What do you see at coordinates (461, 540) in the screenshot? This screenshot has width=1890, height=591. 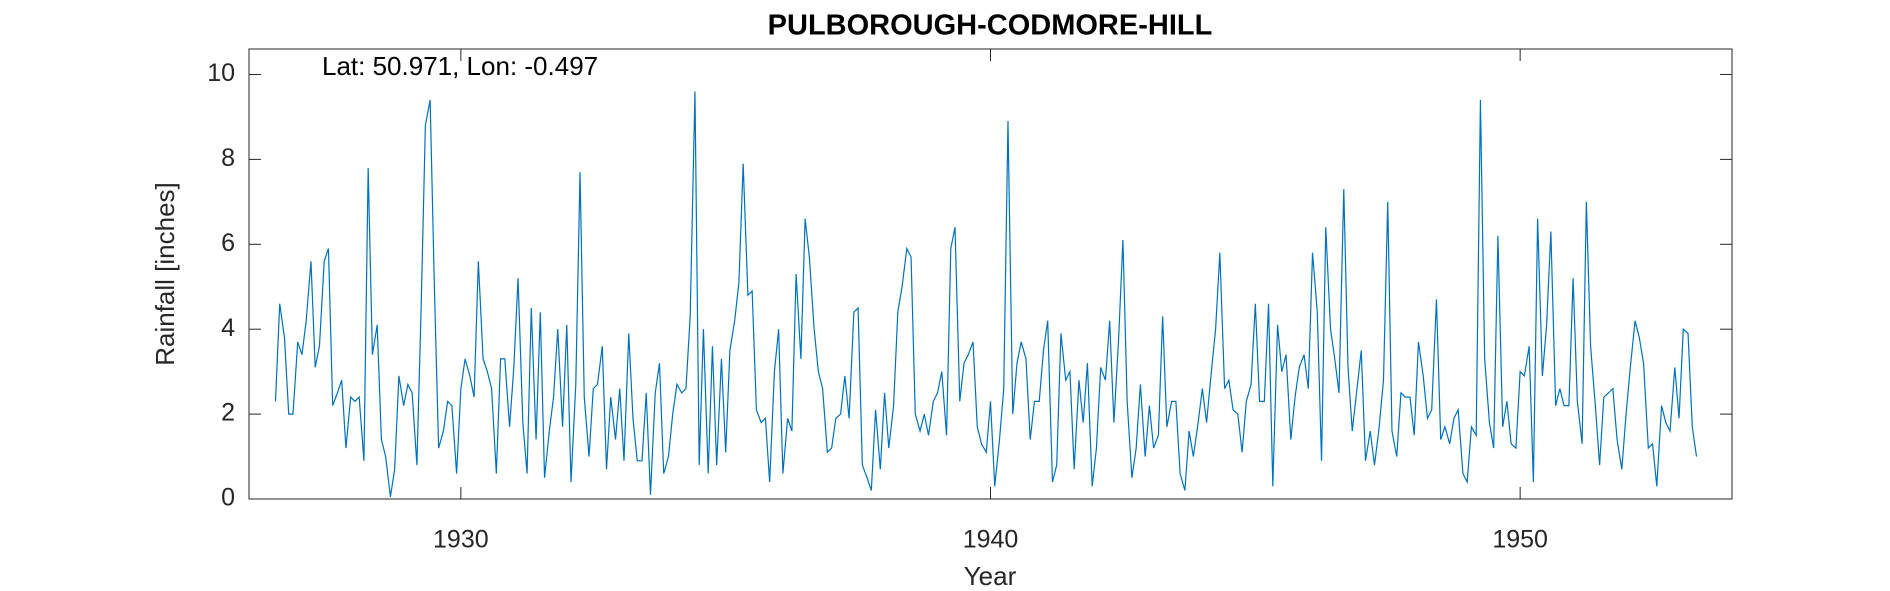 I see `x-tick-label: 1930` at bounding box center [461, 540].